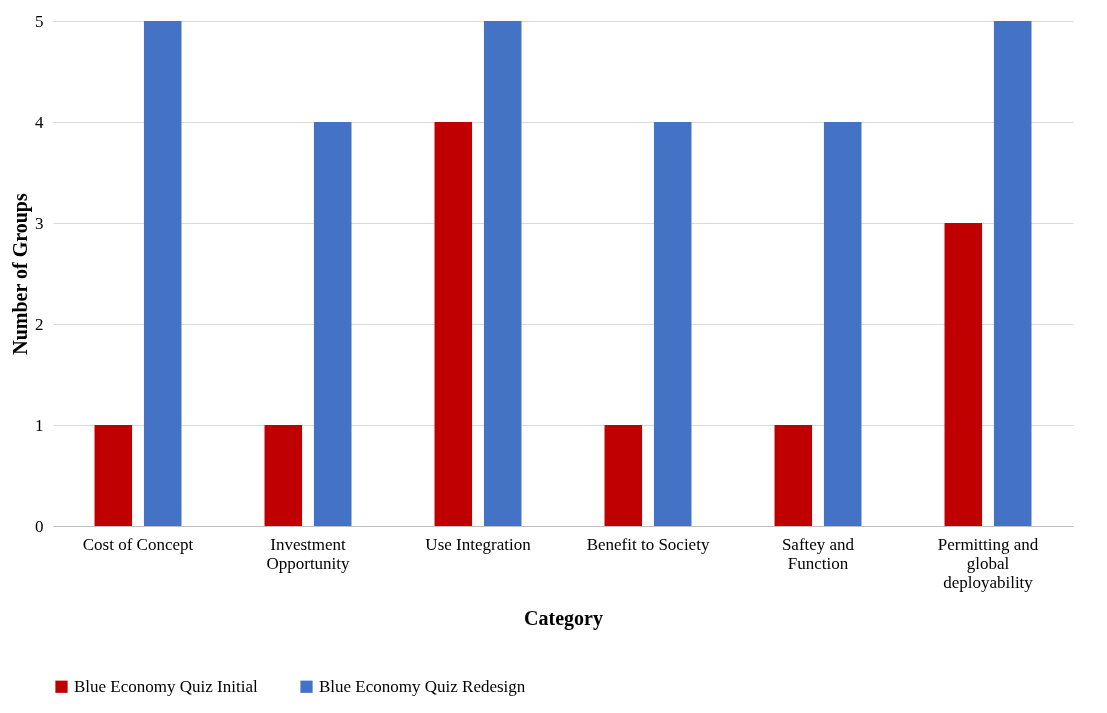 This screenshot has height=713, width=1107. I want to click on y-tick-label: 2, so click(39, 324).